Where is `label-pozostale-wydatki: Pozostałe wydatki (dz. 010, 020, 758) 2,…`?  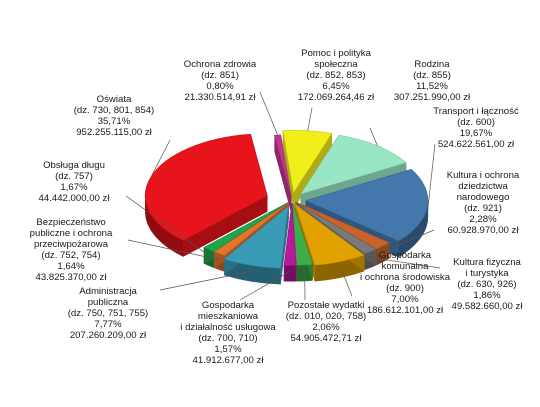
label-pozostale-wydatki: Pozostałe wydatki (dz. 010, 020, 758) 2,… is located at coordinates (326, 322).